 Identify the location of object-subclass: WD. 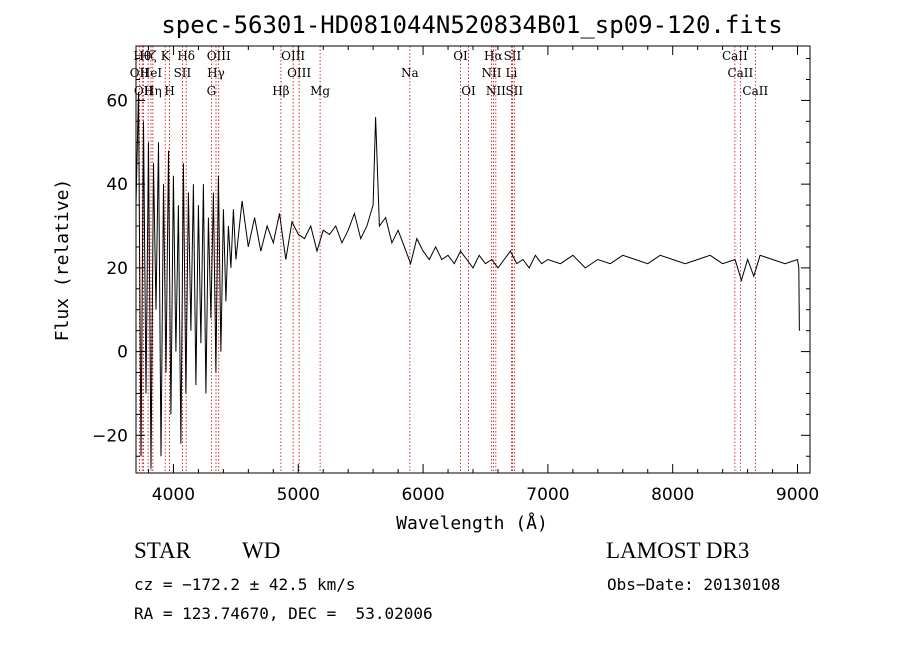
(261, 550).